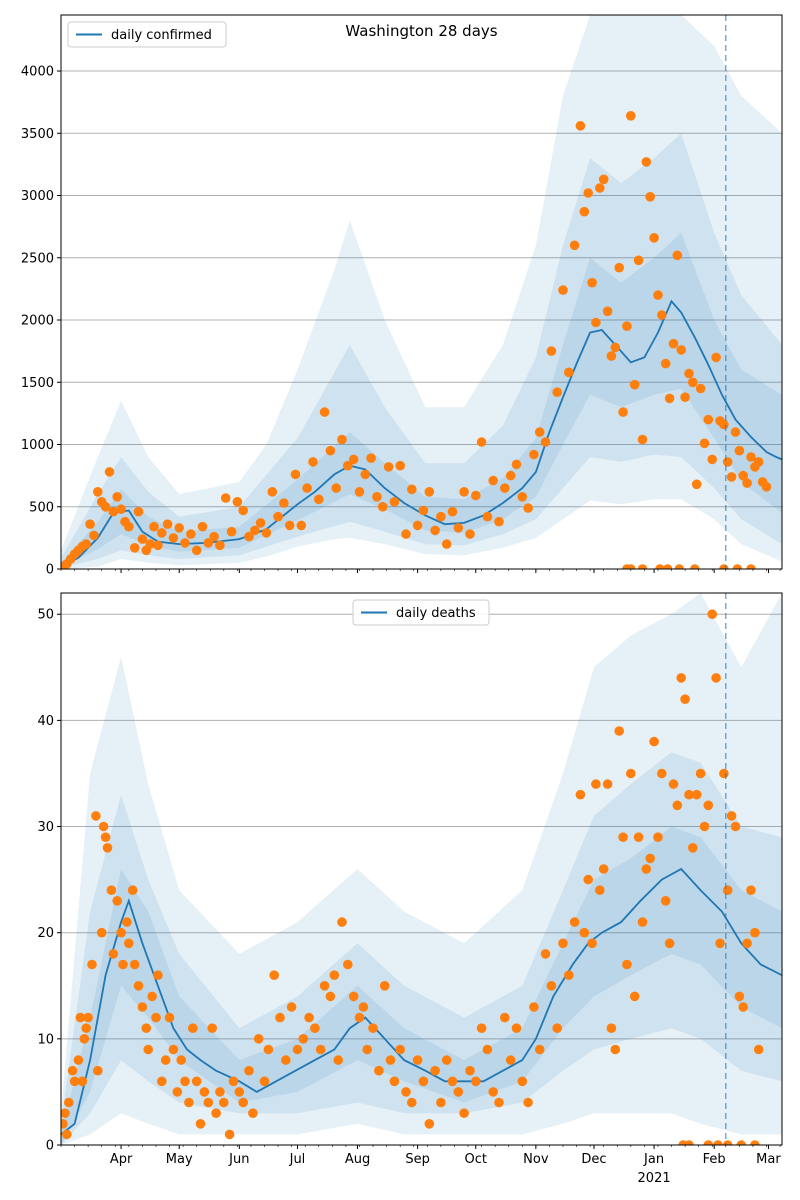 The width and height of the screenshot is (800, 1200). I want to click on legend: daily confirmed, so click(147, 34).